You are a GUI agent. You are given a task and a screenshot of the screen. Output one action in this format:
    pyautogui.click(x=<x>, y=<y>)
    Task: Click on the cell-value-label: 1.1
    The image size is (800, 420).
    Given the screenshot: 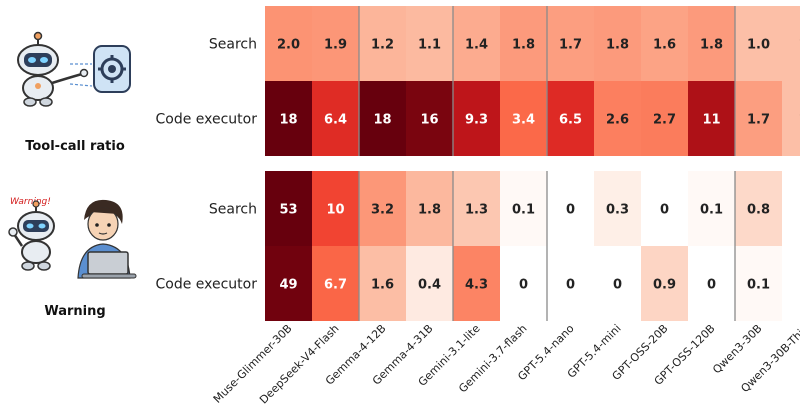 What is the action you would take?
    pyautogui.click(x=429, y=45)
    